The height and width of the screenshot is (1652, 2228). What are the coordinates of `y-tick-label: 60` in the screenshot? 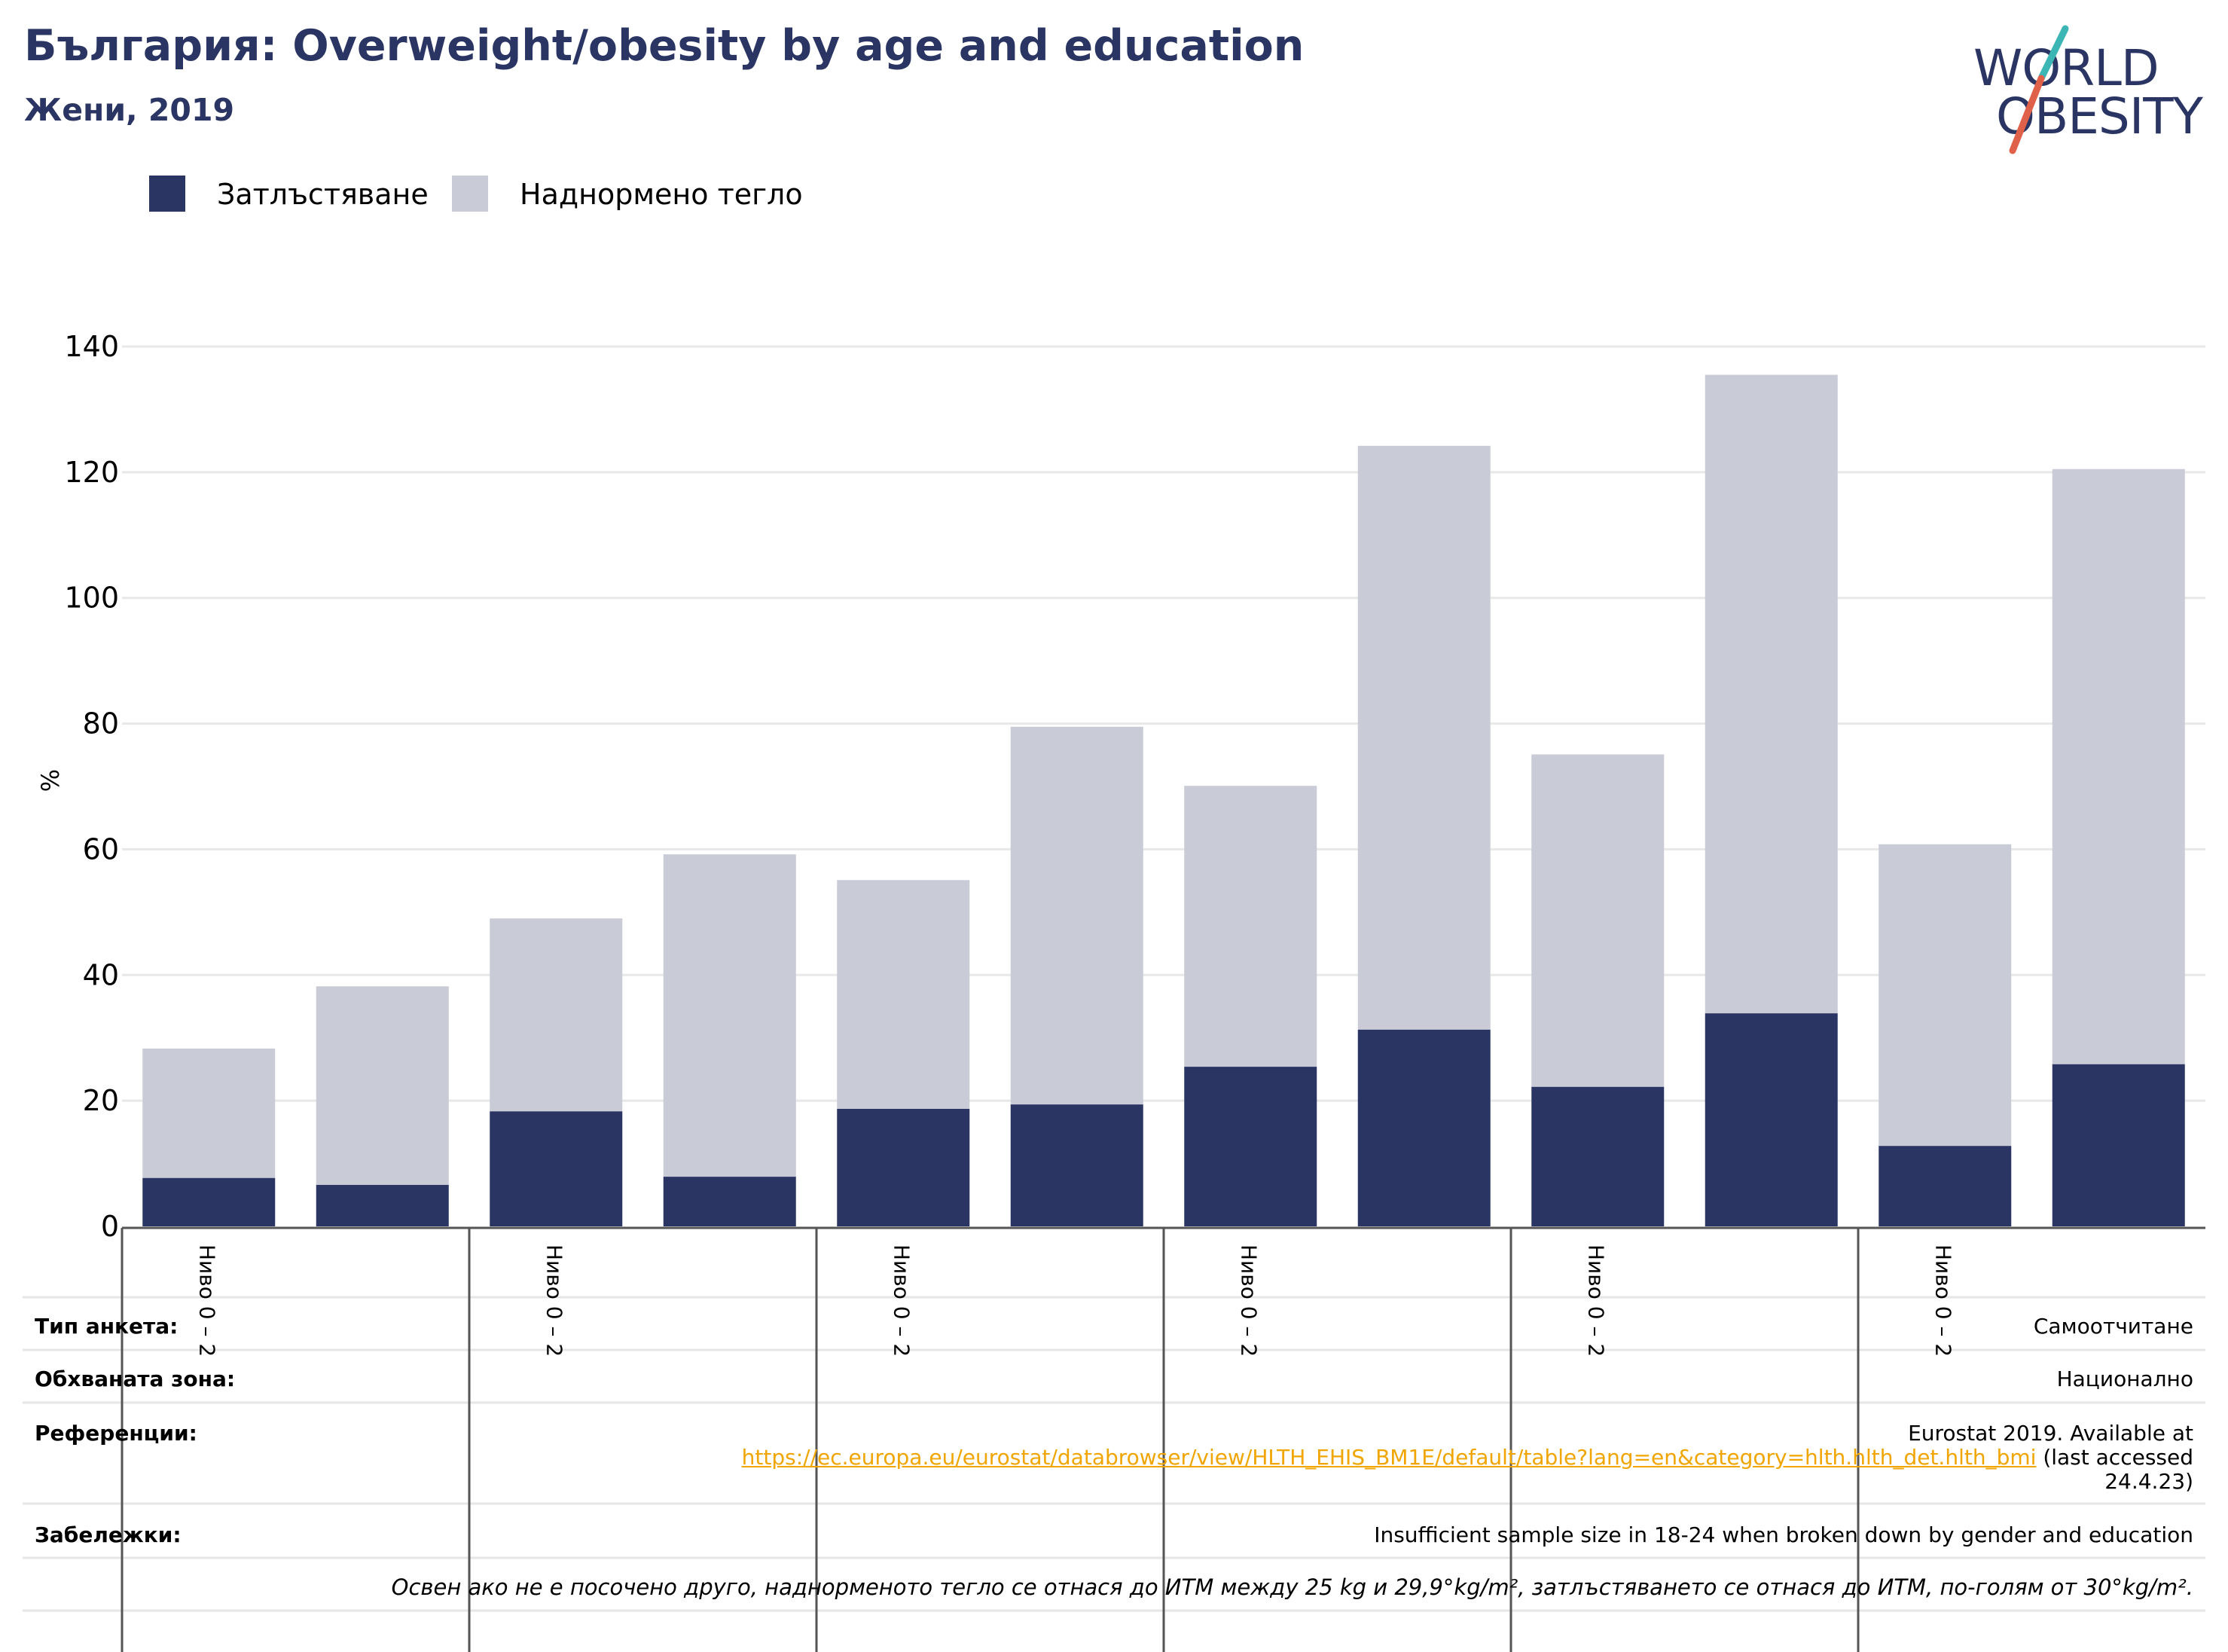 It's located at (101, 849).